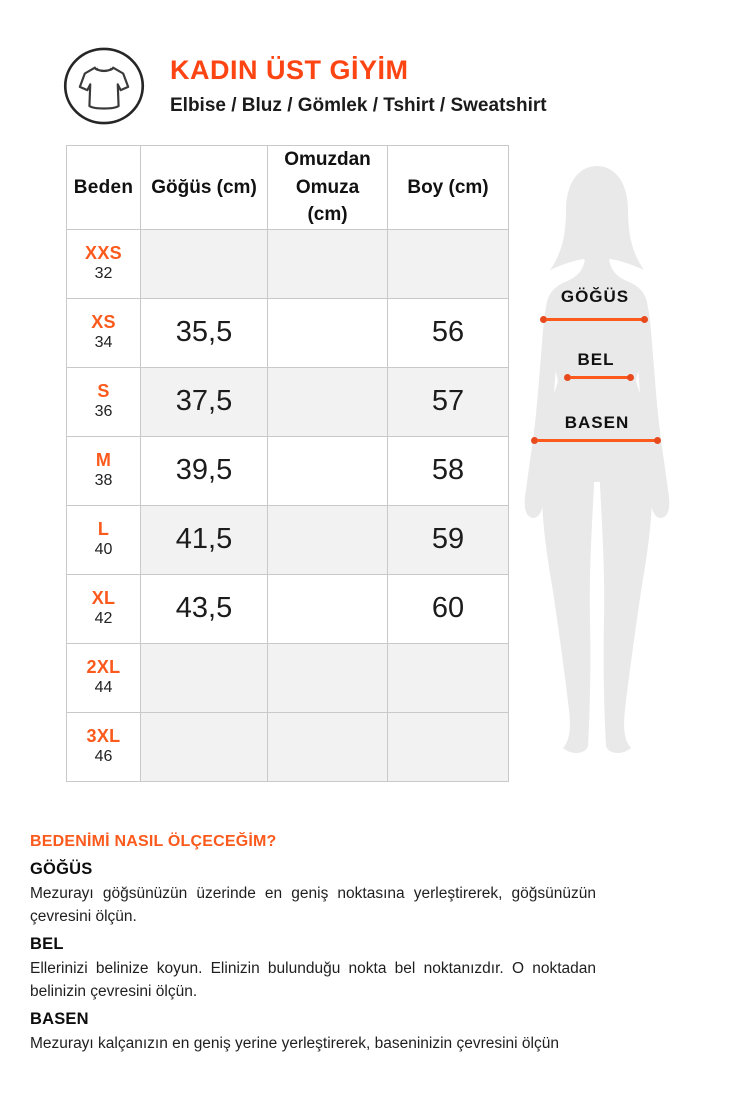 Image resolution: width=740 pixels, height=1110 pixels. What do you see at coordinates (103, 481) in the screenshot?
I see `size-eu: 38` at bounding box center [103, 481].